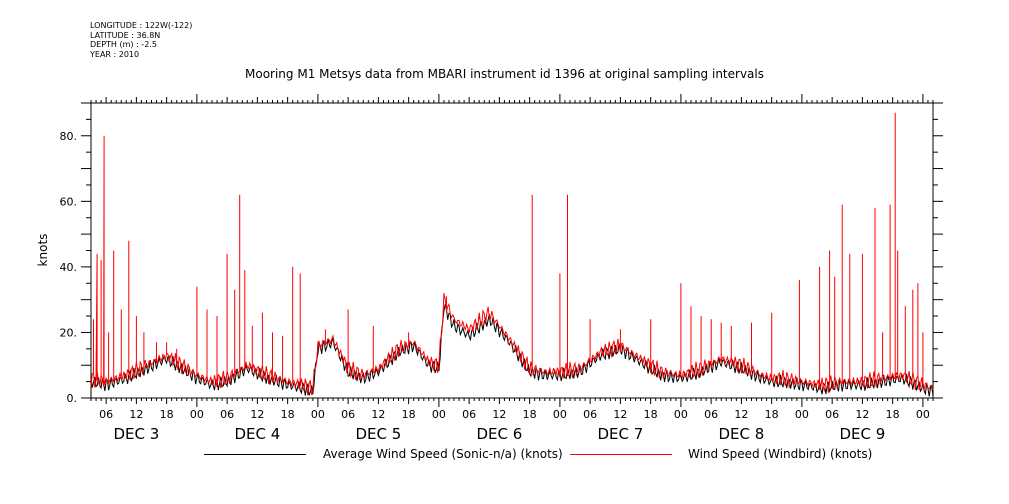 This screenshot has width=1009, height=504. Describe the element at coordinates (780, 454) in the screenshot. I see `legend-label-windbird: Wind Speed (Windbird) (knots)` at that location.